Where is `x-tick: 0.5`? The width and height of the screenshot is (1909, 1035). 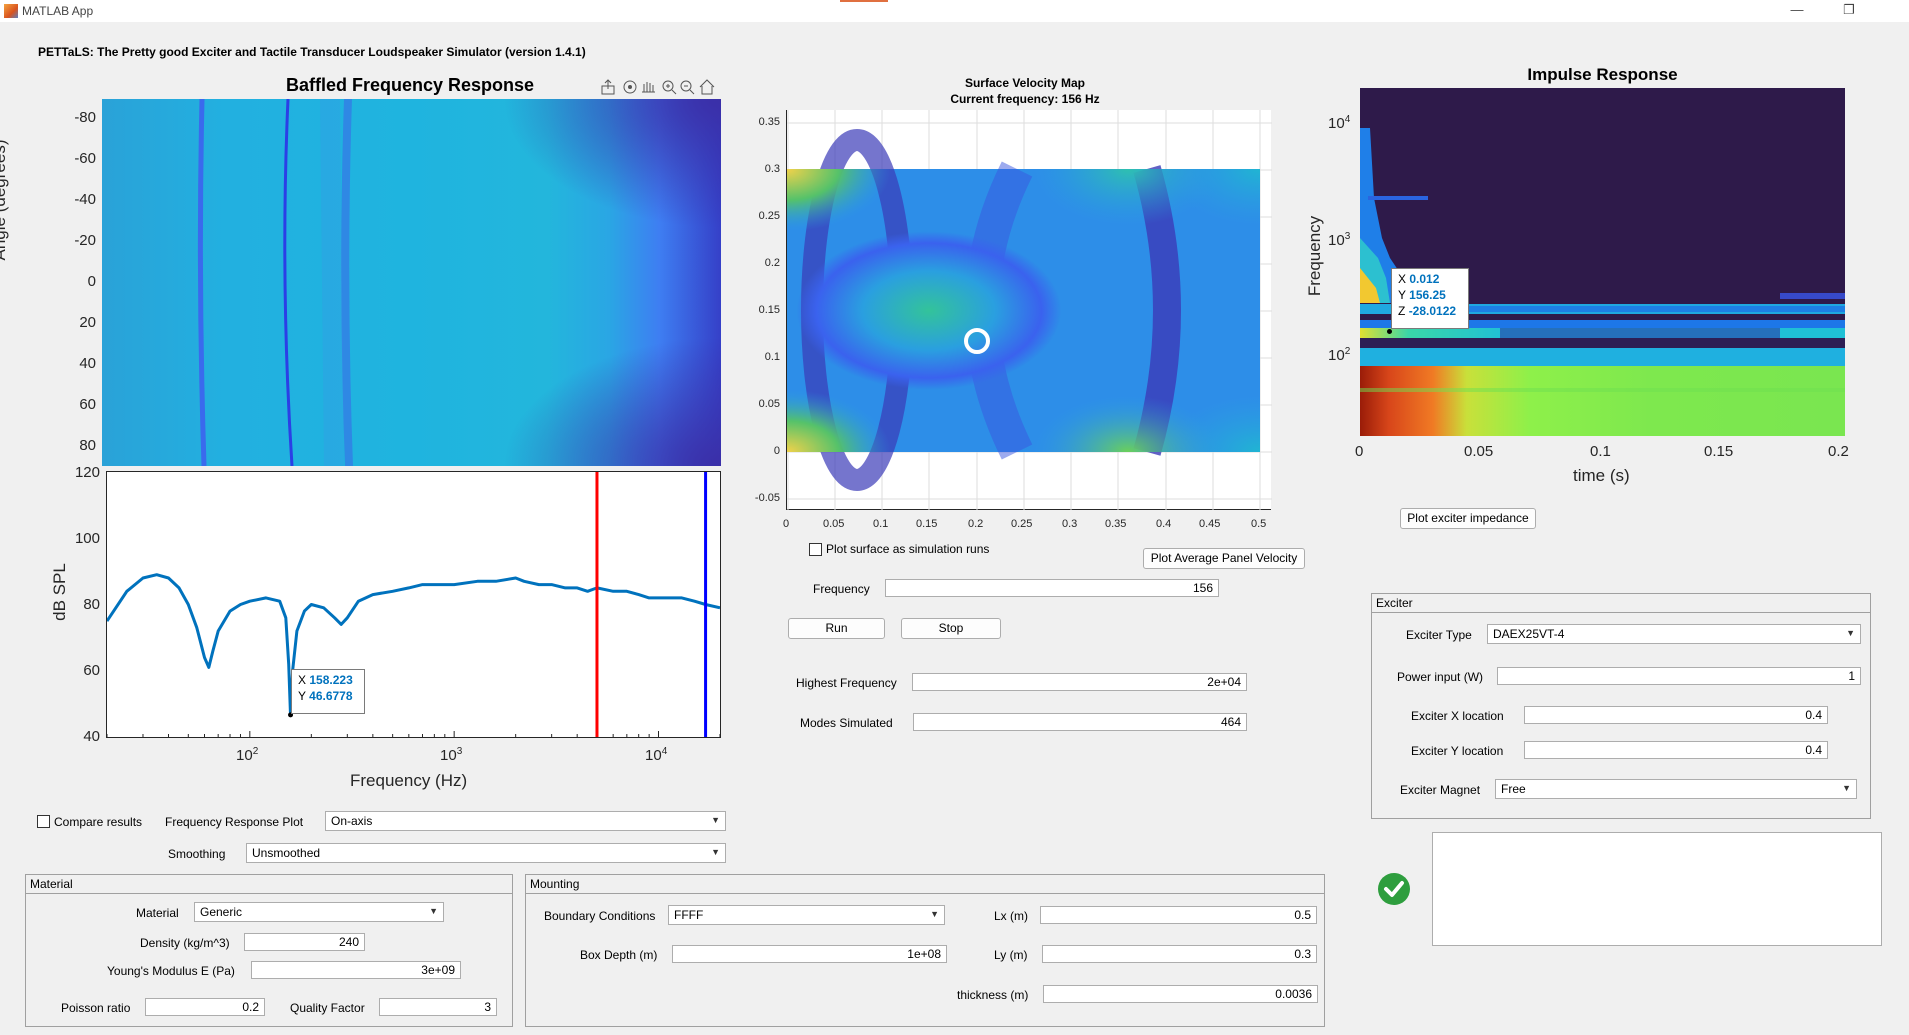
x-tick: 0.5 is located at coordinates (1259, 524).